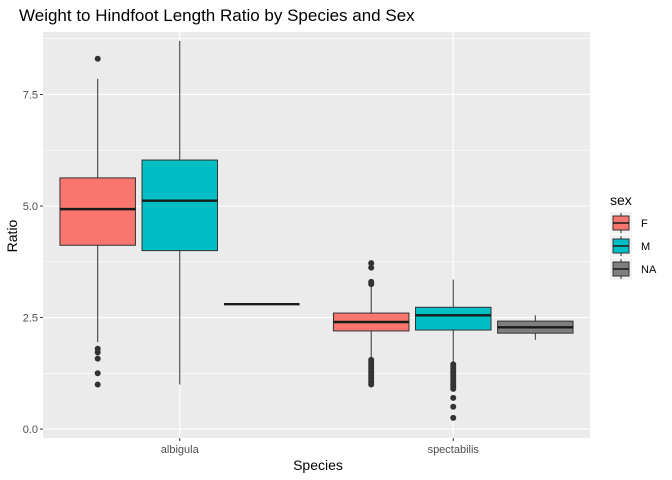 The height and width of the screenshot is (480, 672). I want to click on y-tick-label: 2.5, so click(30, 319).